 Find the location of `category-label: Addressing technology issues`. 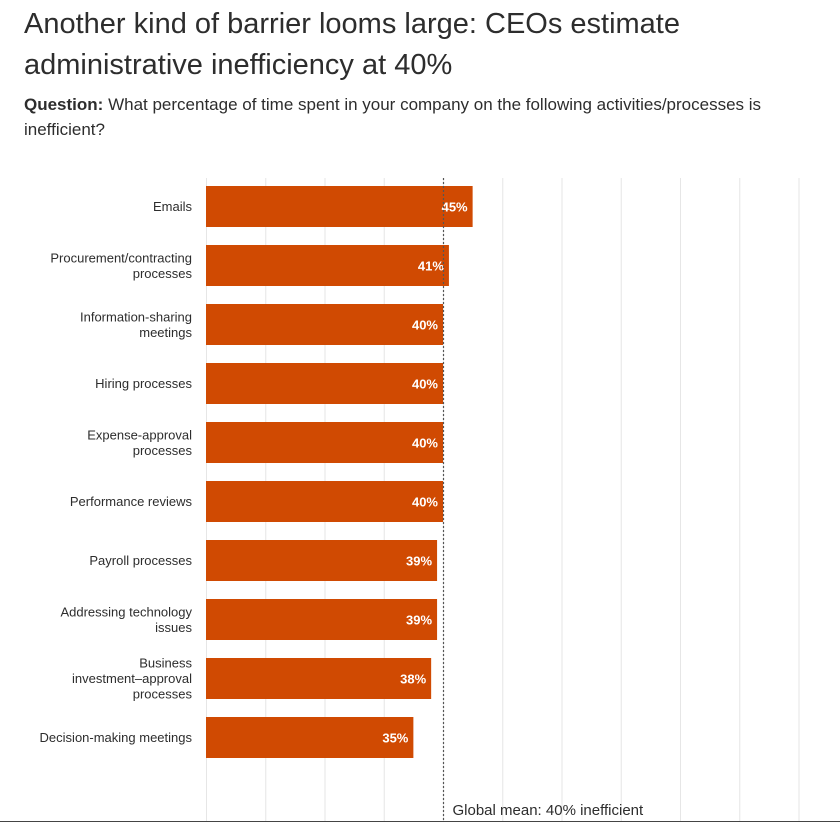

category-label: Addressing technology issues is located at coordinates (126, 619).